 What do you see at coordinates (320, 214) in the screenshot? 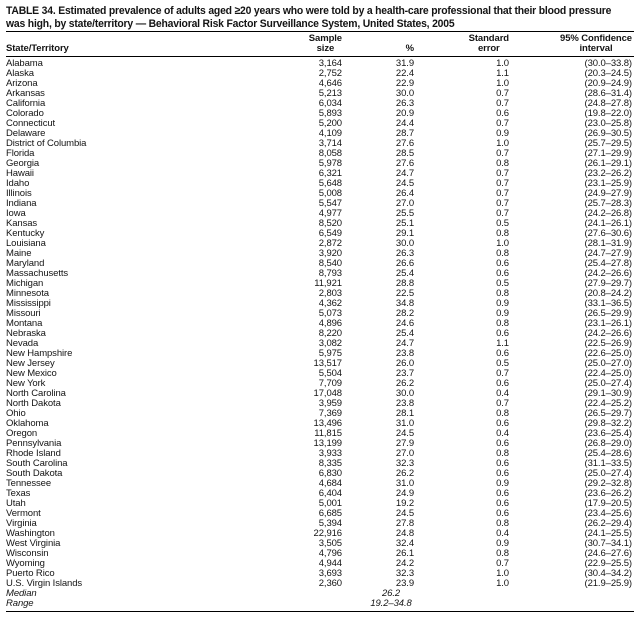
I see `table-row: Iowa 4,977 25.5 0.7 (24.2–26.8)` at bounding box center [320, 214].